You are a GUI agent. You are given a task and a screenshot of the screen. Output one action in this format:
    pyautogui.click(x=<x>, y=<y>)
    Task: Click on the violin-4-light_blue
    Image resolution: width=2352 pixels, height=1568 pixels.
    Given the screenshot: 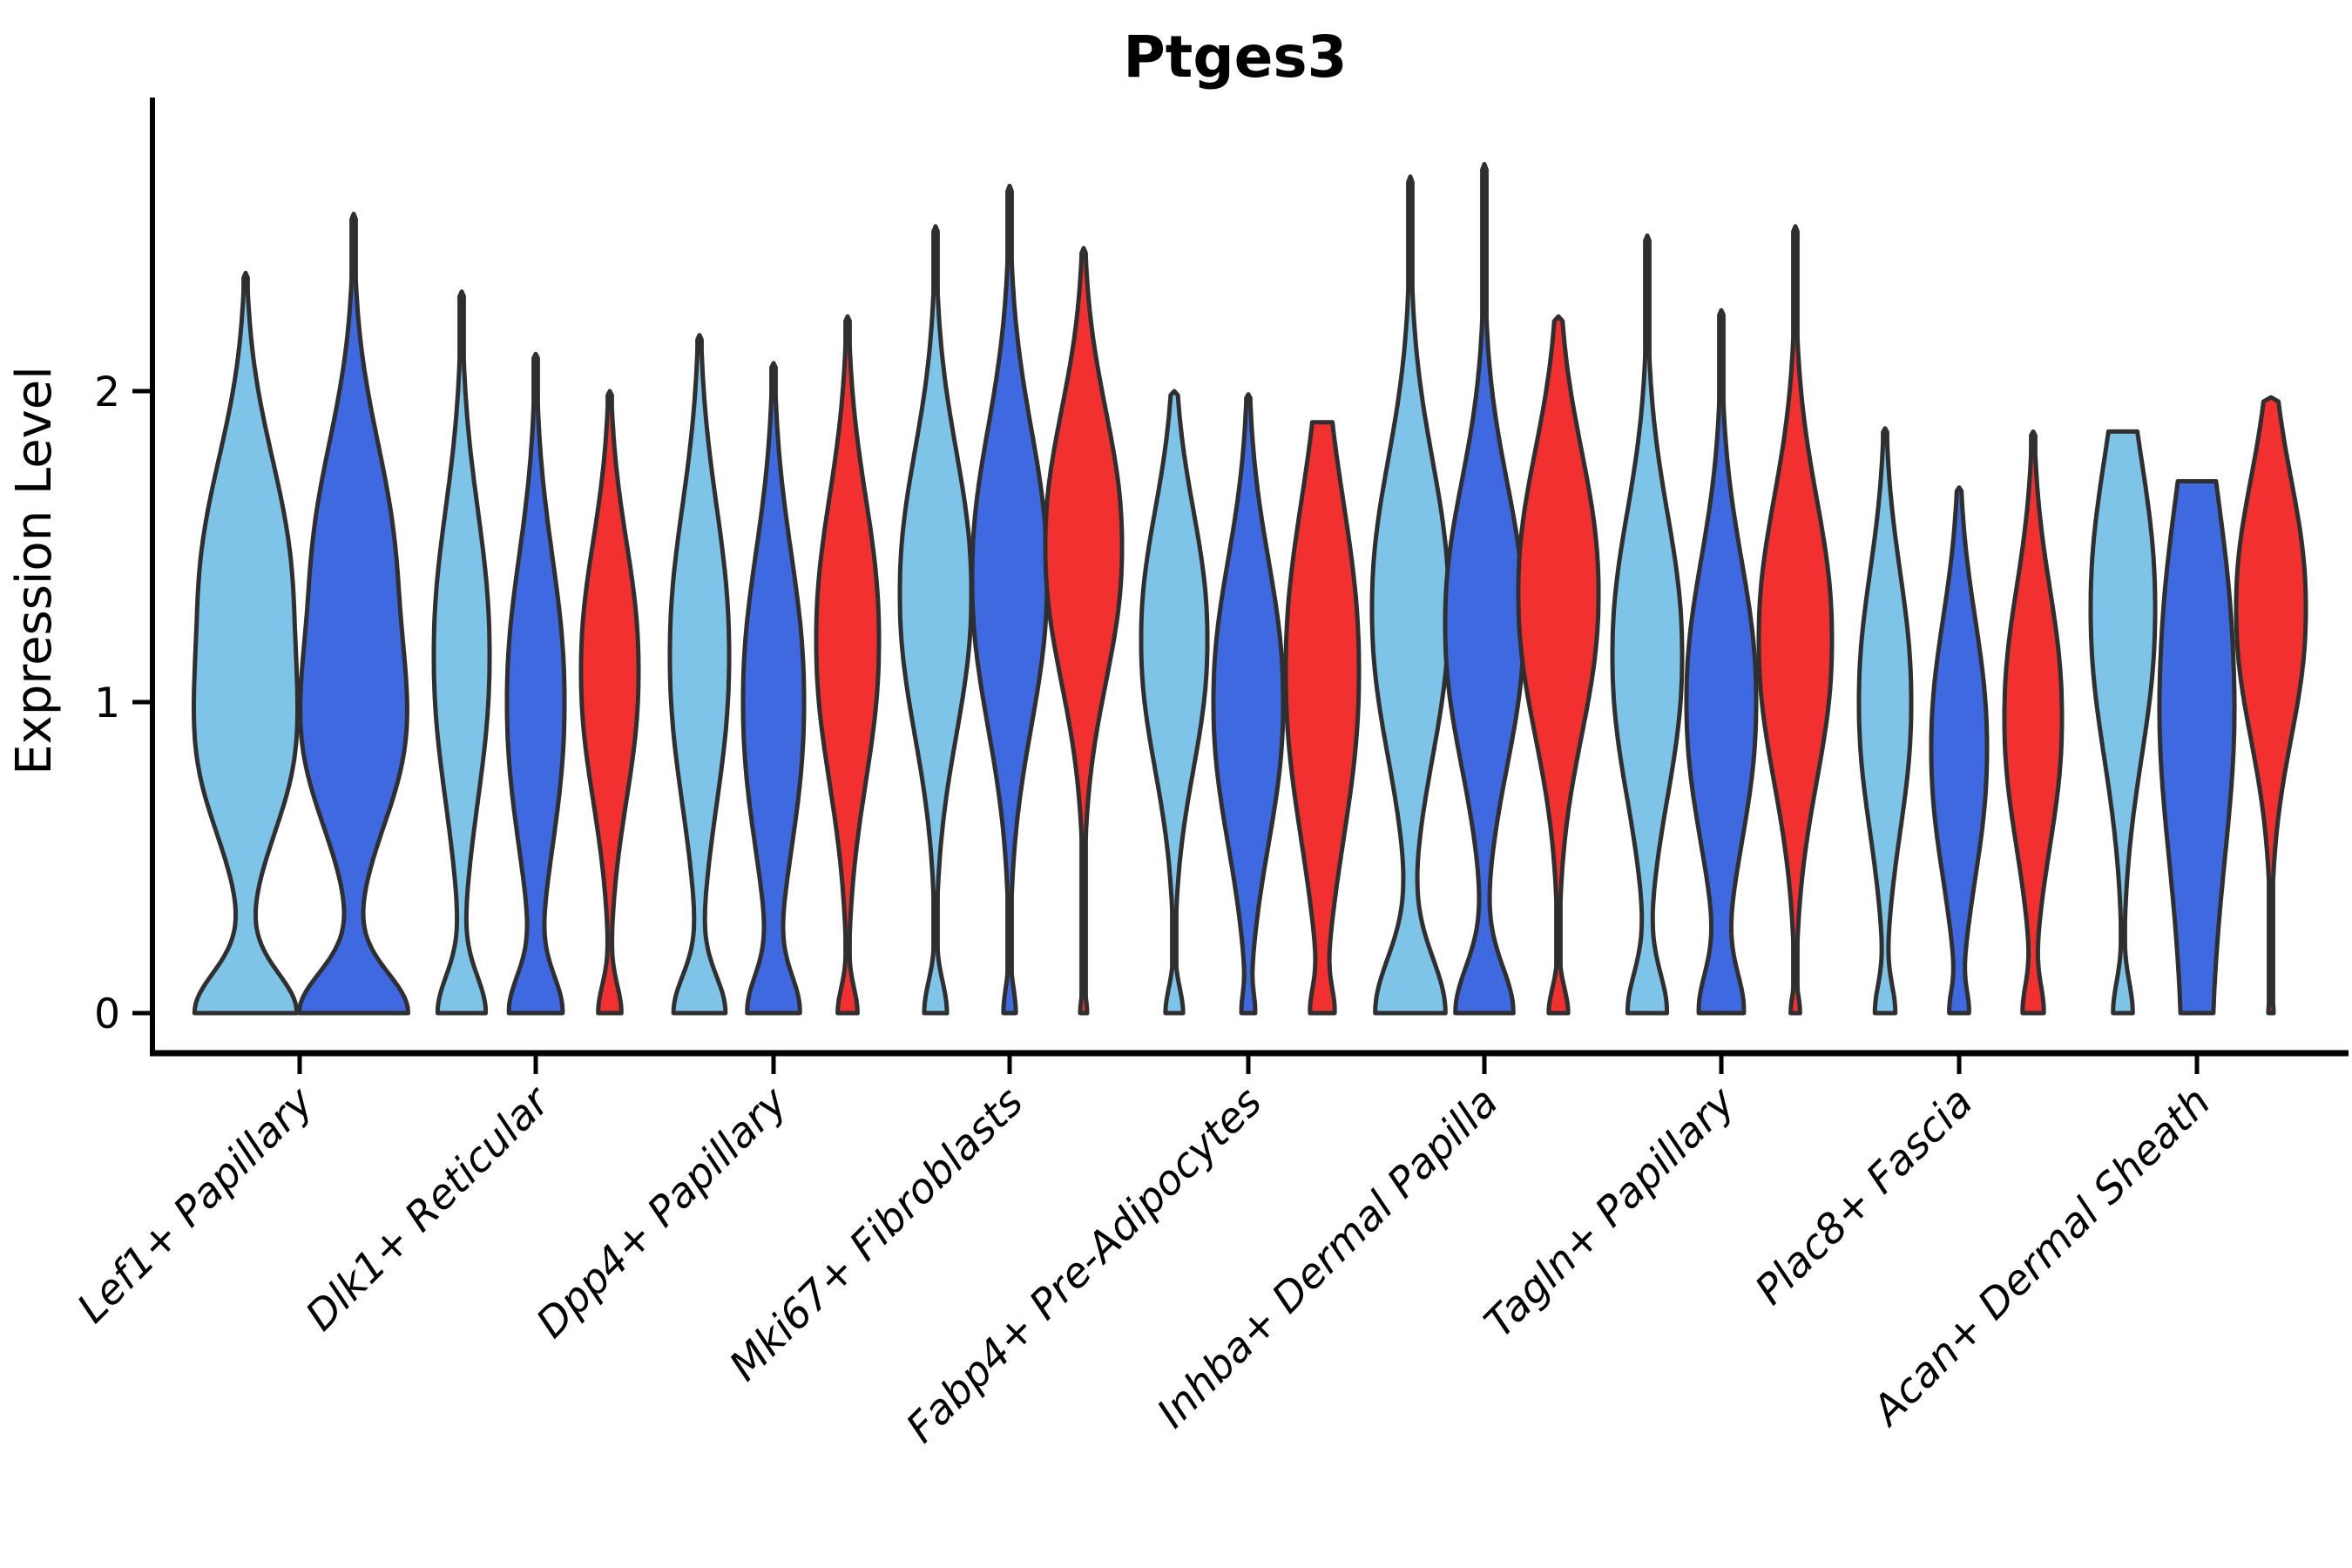 What is the action you would take?
    pyautogui.click(x=1174, y=702)
    